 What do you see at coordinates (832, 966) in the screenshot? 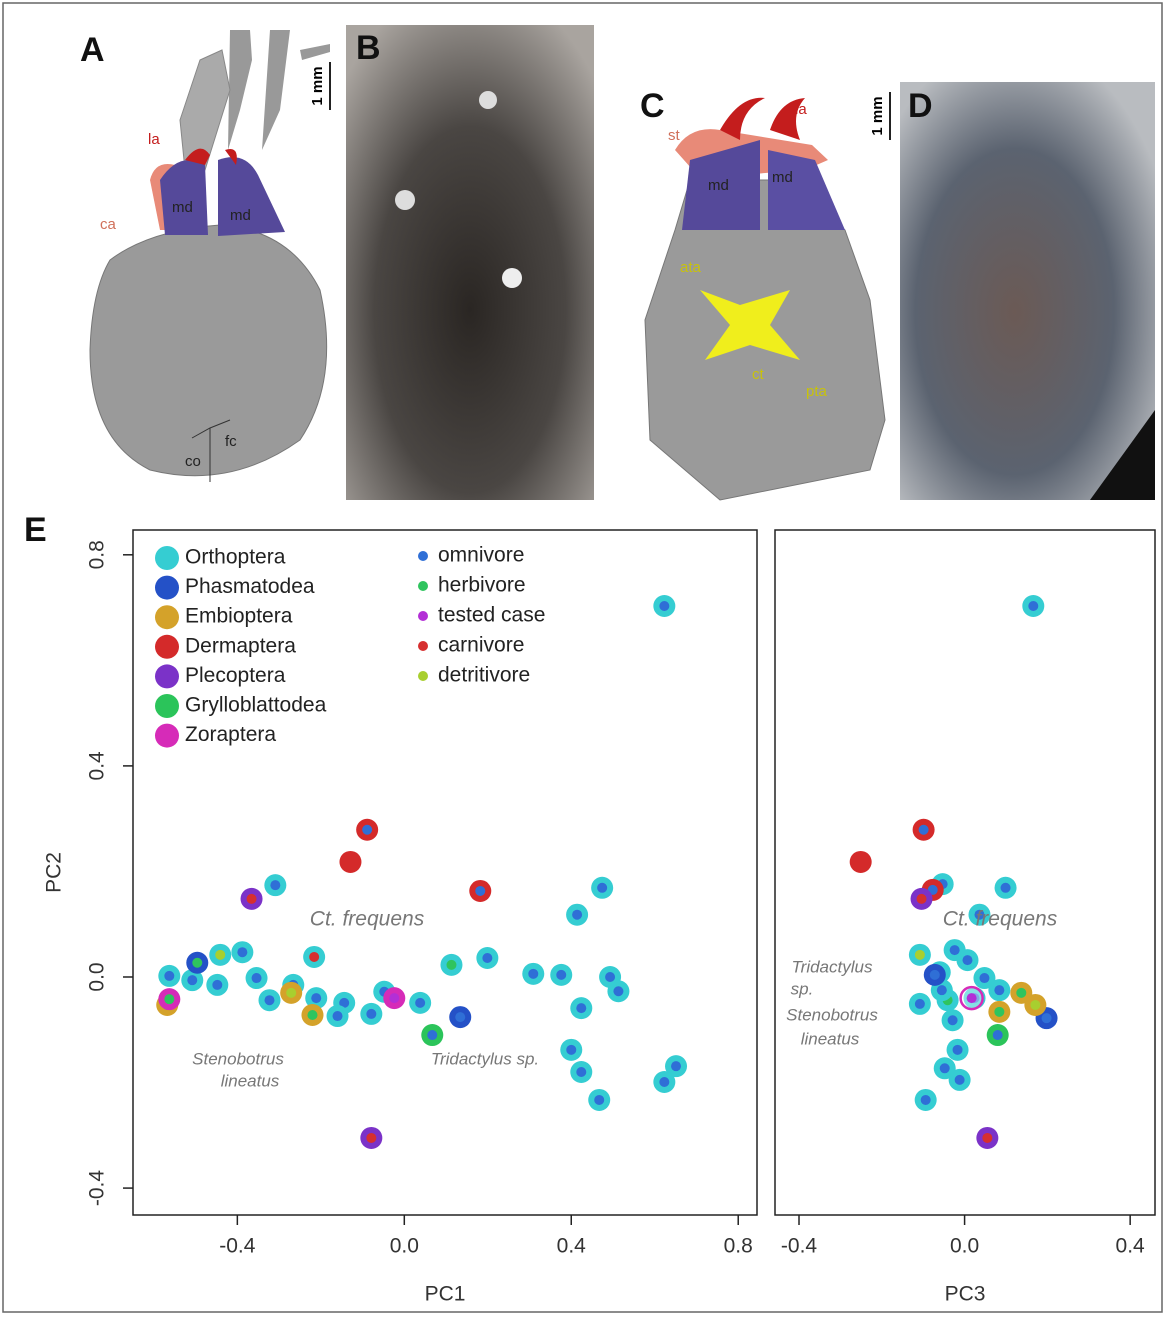
I see `annotation: Tridactylus` at bounding box center [832, 966].